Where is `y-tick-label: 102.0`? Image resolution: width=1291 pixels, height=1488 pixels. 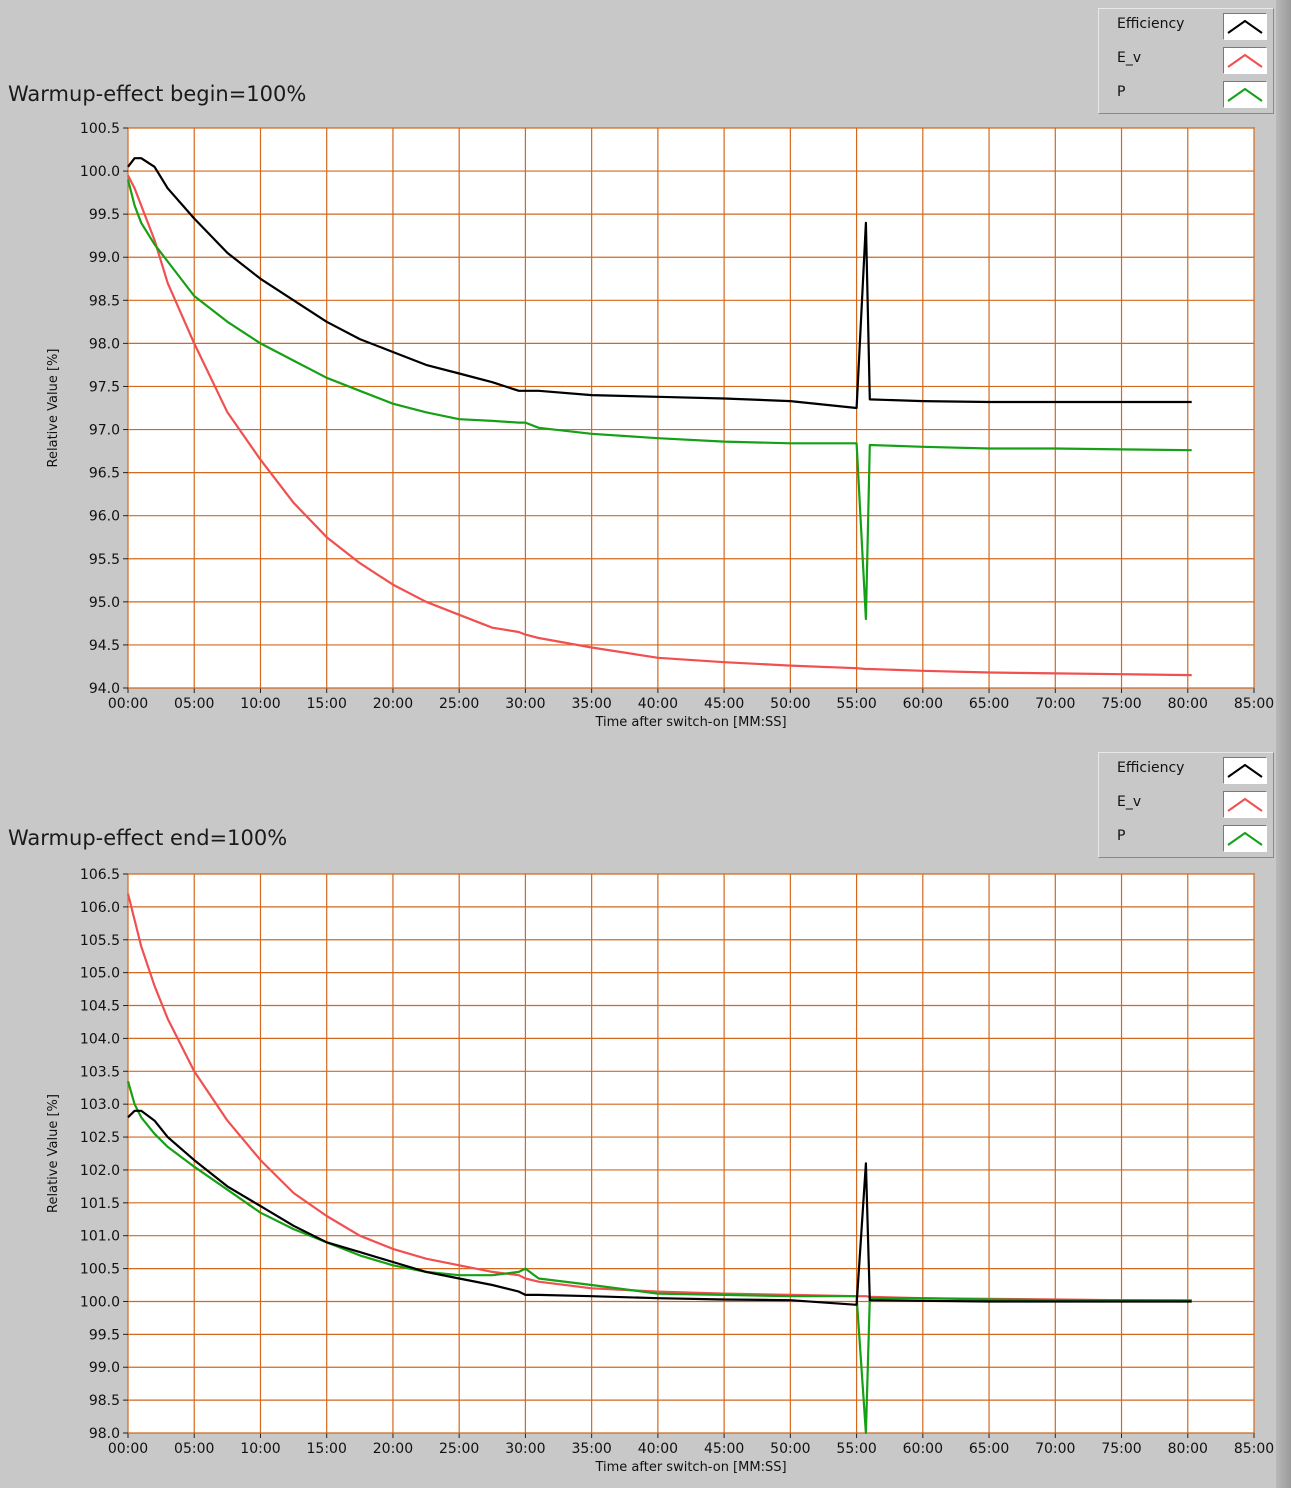
y-tick-label: 102.0 is located at coordinates (100, 1171).